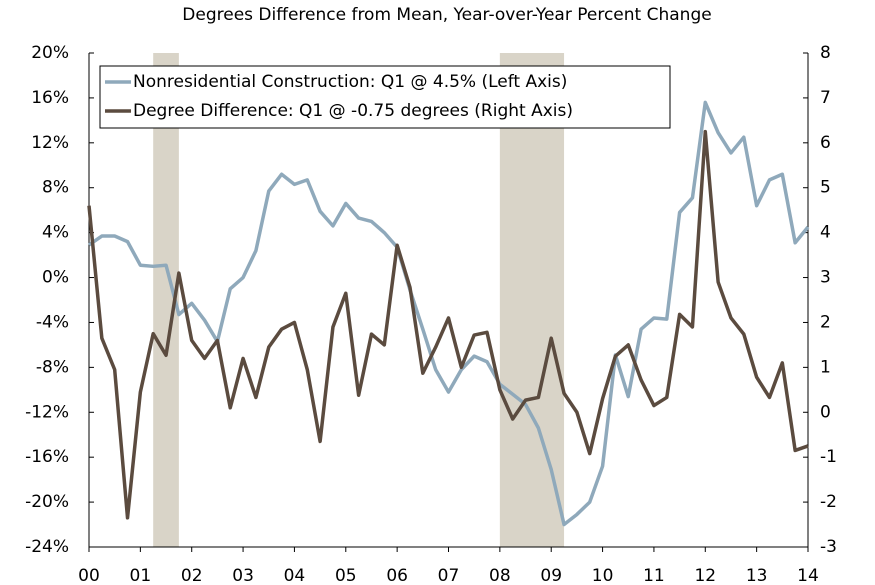 The width and height of the screenshot is (875, 585). I want to click on x-tick-label: 00, so click(89, 575).